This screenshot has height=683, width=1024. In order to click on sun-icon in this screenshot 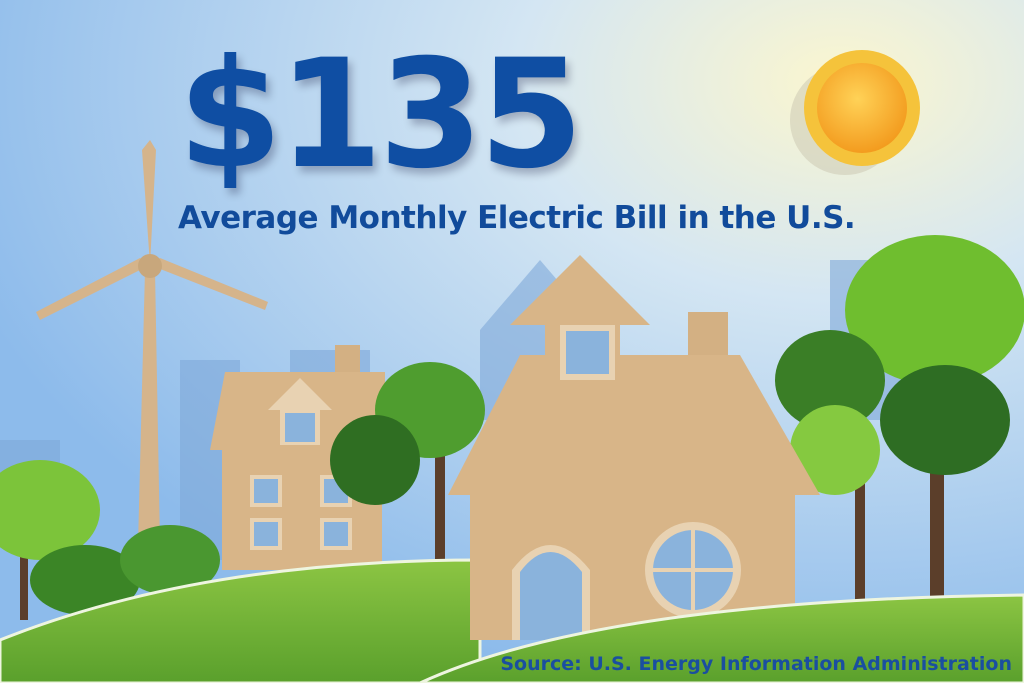, I will do `click(855, 112)`.